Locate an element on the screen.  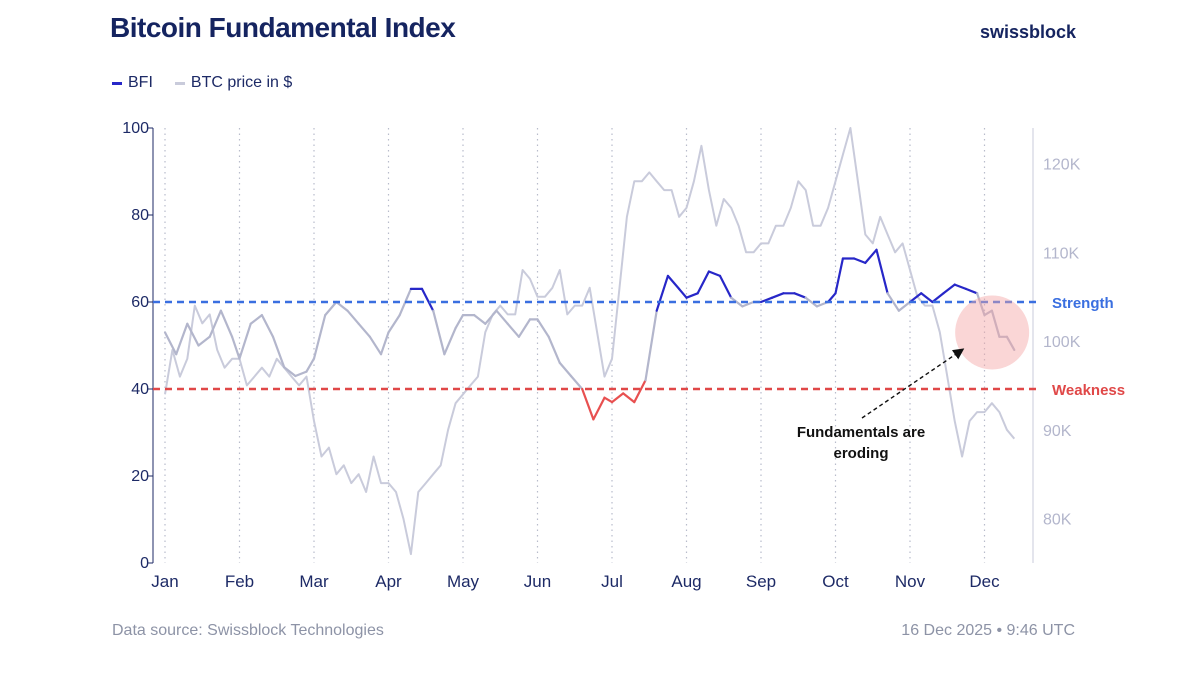
x-tick-sep: Sep is located at coordinates (761, 581).